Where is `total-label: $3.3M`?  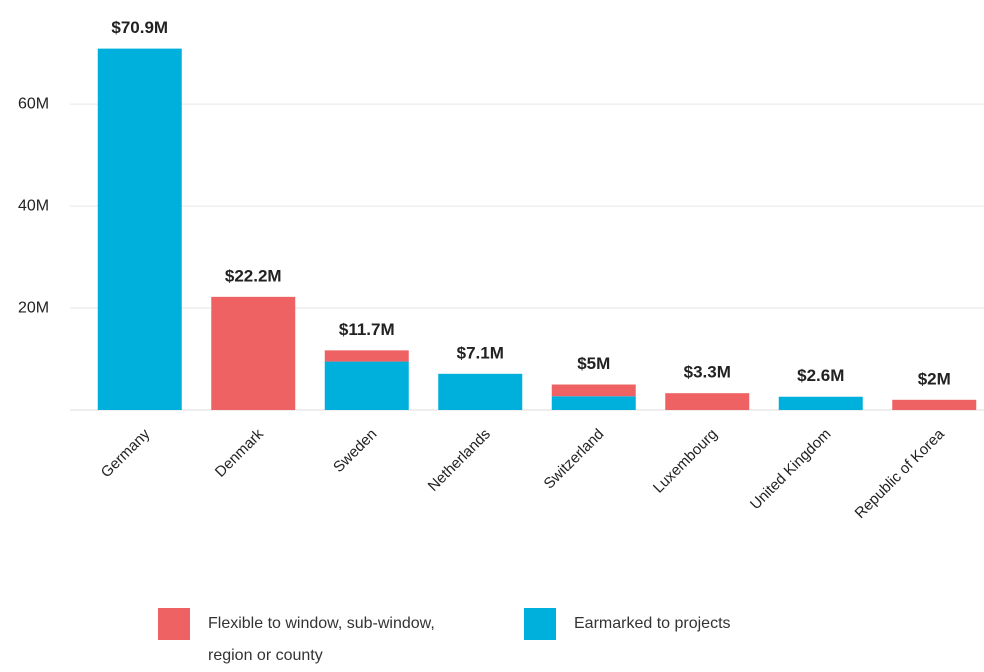
total-label: $3.3M is located at coordinates (707, 372).